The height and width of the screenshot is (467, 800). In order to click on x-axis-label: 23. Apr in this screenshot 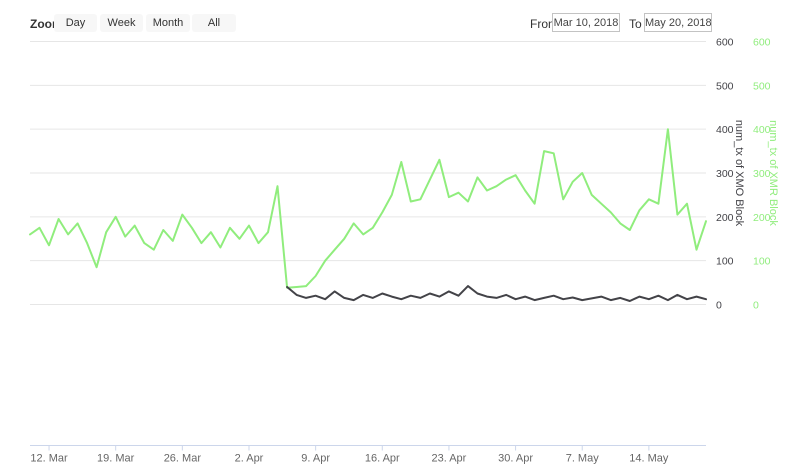, I will do `click(448, 459)`.